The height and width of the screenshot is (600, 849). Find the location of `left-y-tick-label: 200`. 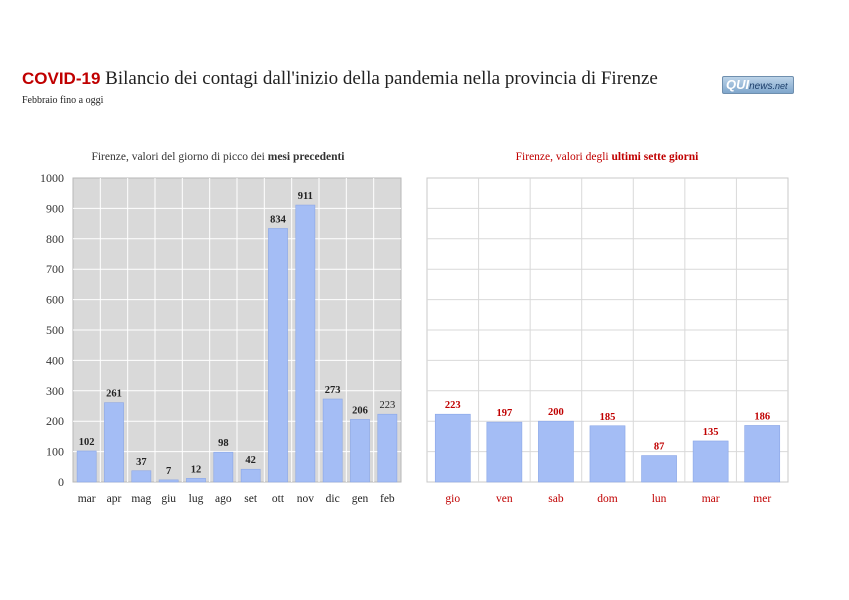

left-y-tick-label: 200 is located at coordinates (55, 421).